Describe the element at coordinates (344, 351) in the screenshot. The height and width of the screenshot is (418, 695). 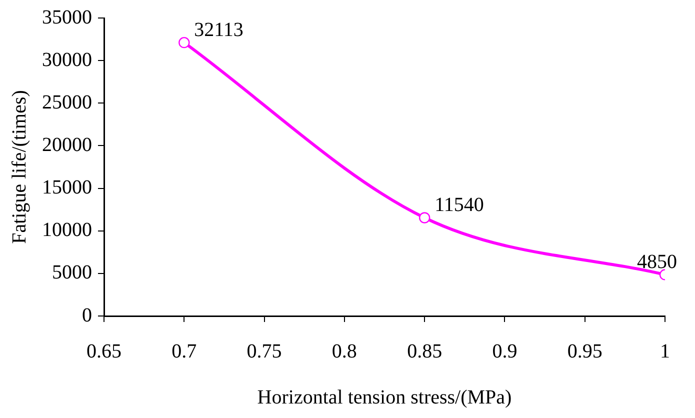
I see `x-tick-label: 0.8` at that location.